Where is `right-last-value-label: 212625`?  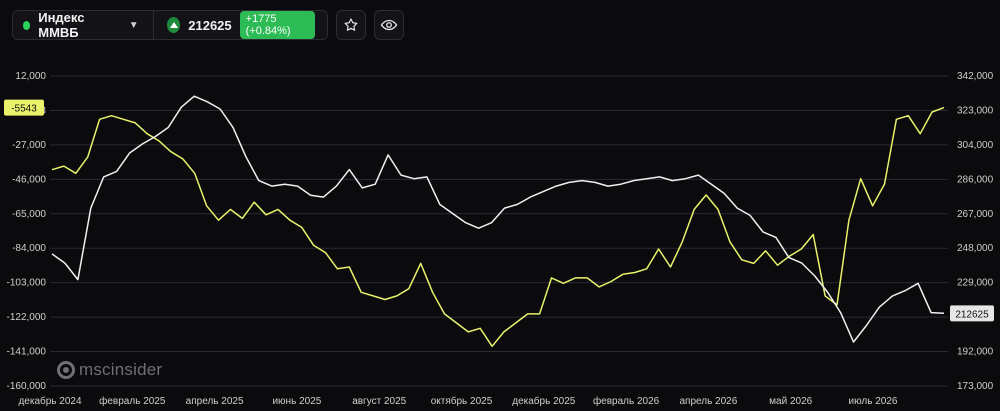 right-last-value-label: 212625 is located at coordinates (972, 314).